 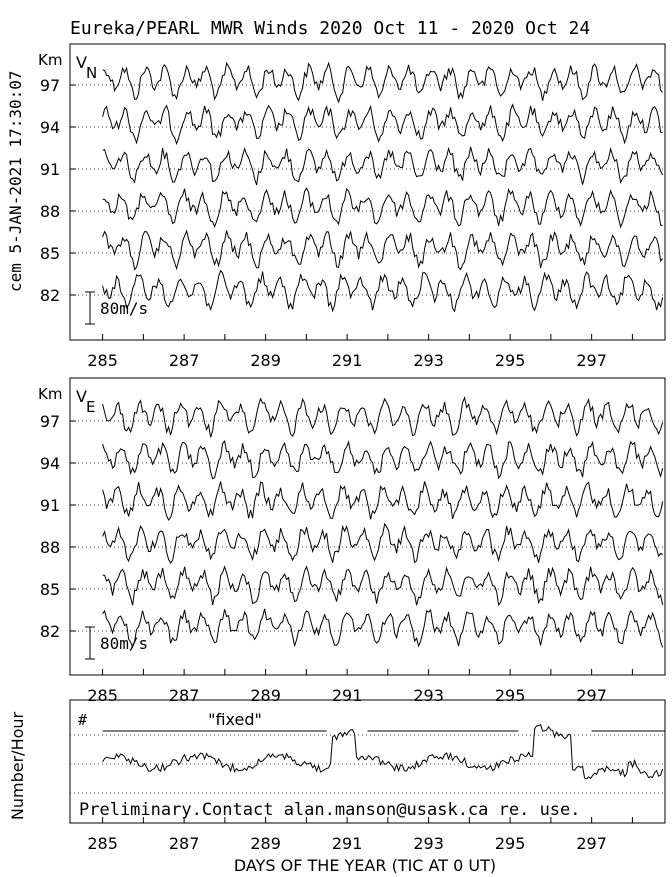 What do you see at coordinates (91, 73) in the screenshot?
I see `panel-label-subscript: N` at bounding box center [91, 73].